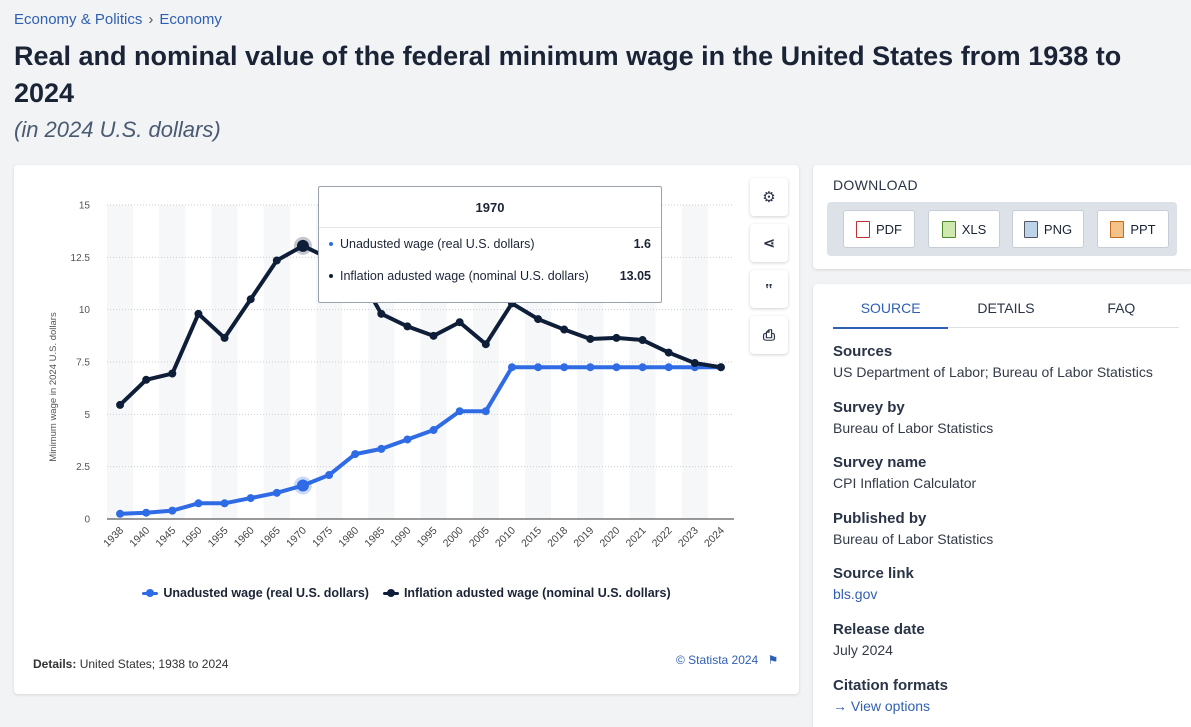  I want to click on y-tick-label: 15, so click(85, 206).